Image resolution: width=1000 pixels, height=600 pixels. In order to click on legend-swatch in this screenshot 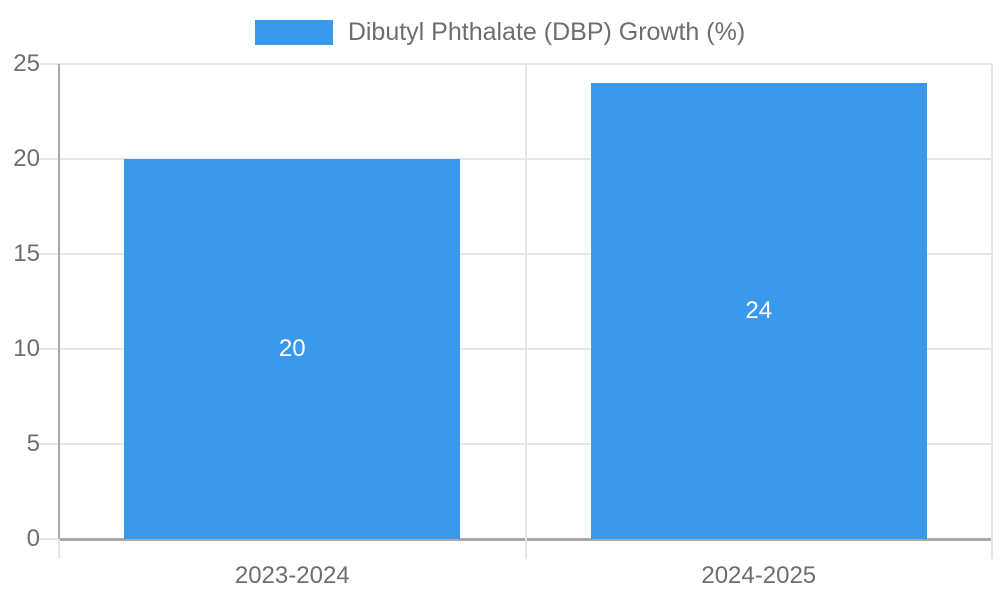, I will do `click(293, 32)`.